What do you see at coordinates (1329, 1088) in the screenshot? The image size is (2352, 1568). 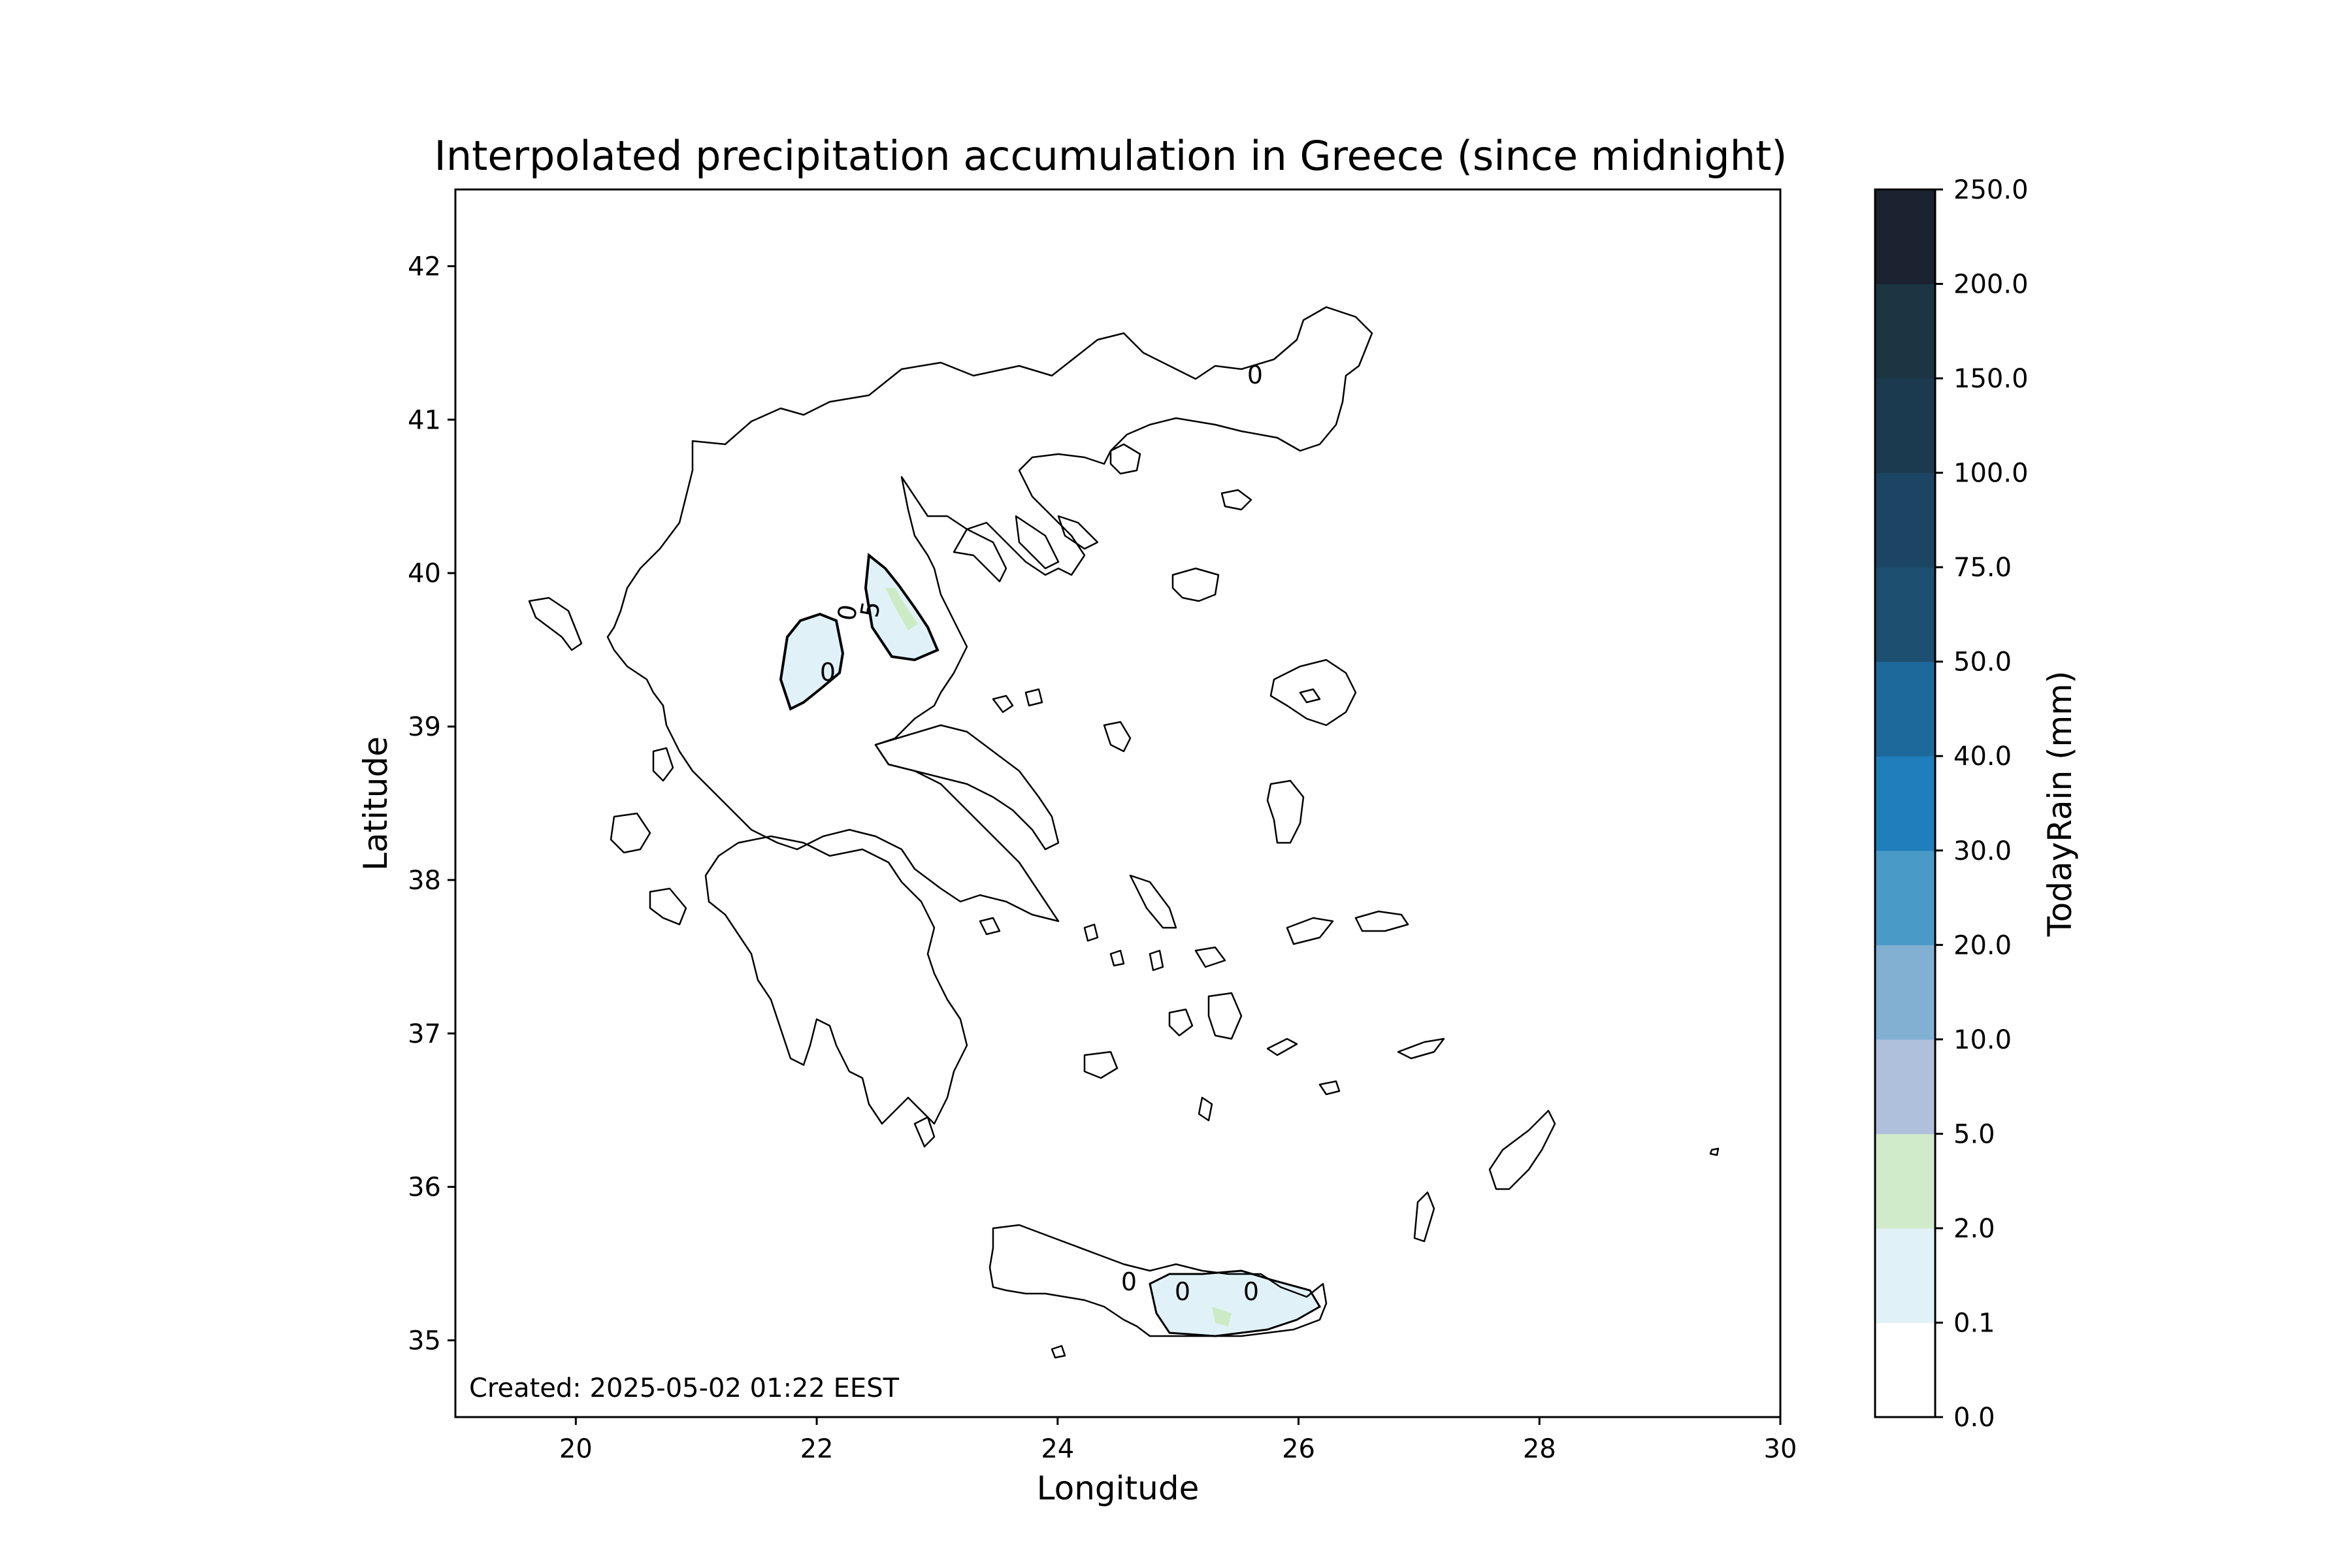 I see `astypalaia-coastline` at bounding box center [1329, 1088].